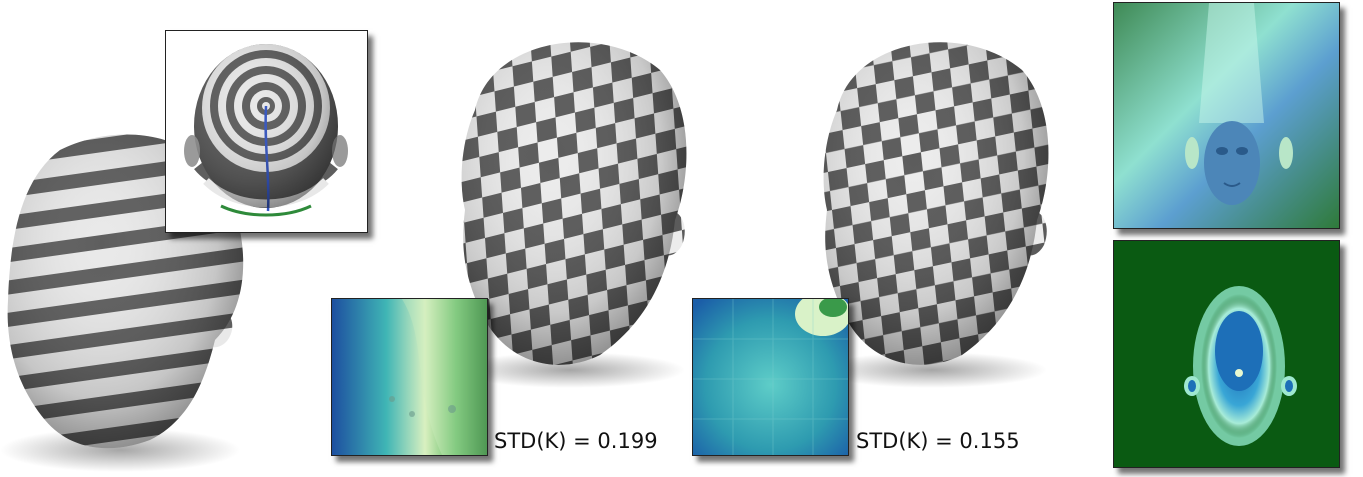 This screenshot has width=1363, height=477. I want to click on spiral-inset, so click(266, 131).